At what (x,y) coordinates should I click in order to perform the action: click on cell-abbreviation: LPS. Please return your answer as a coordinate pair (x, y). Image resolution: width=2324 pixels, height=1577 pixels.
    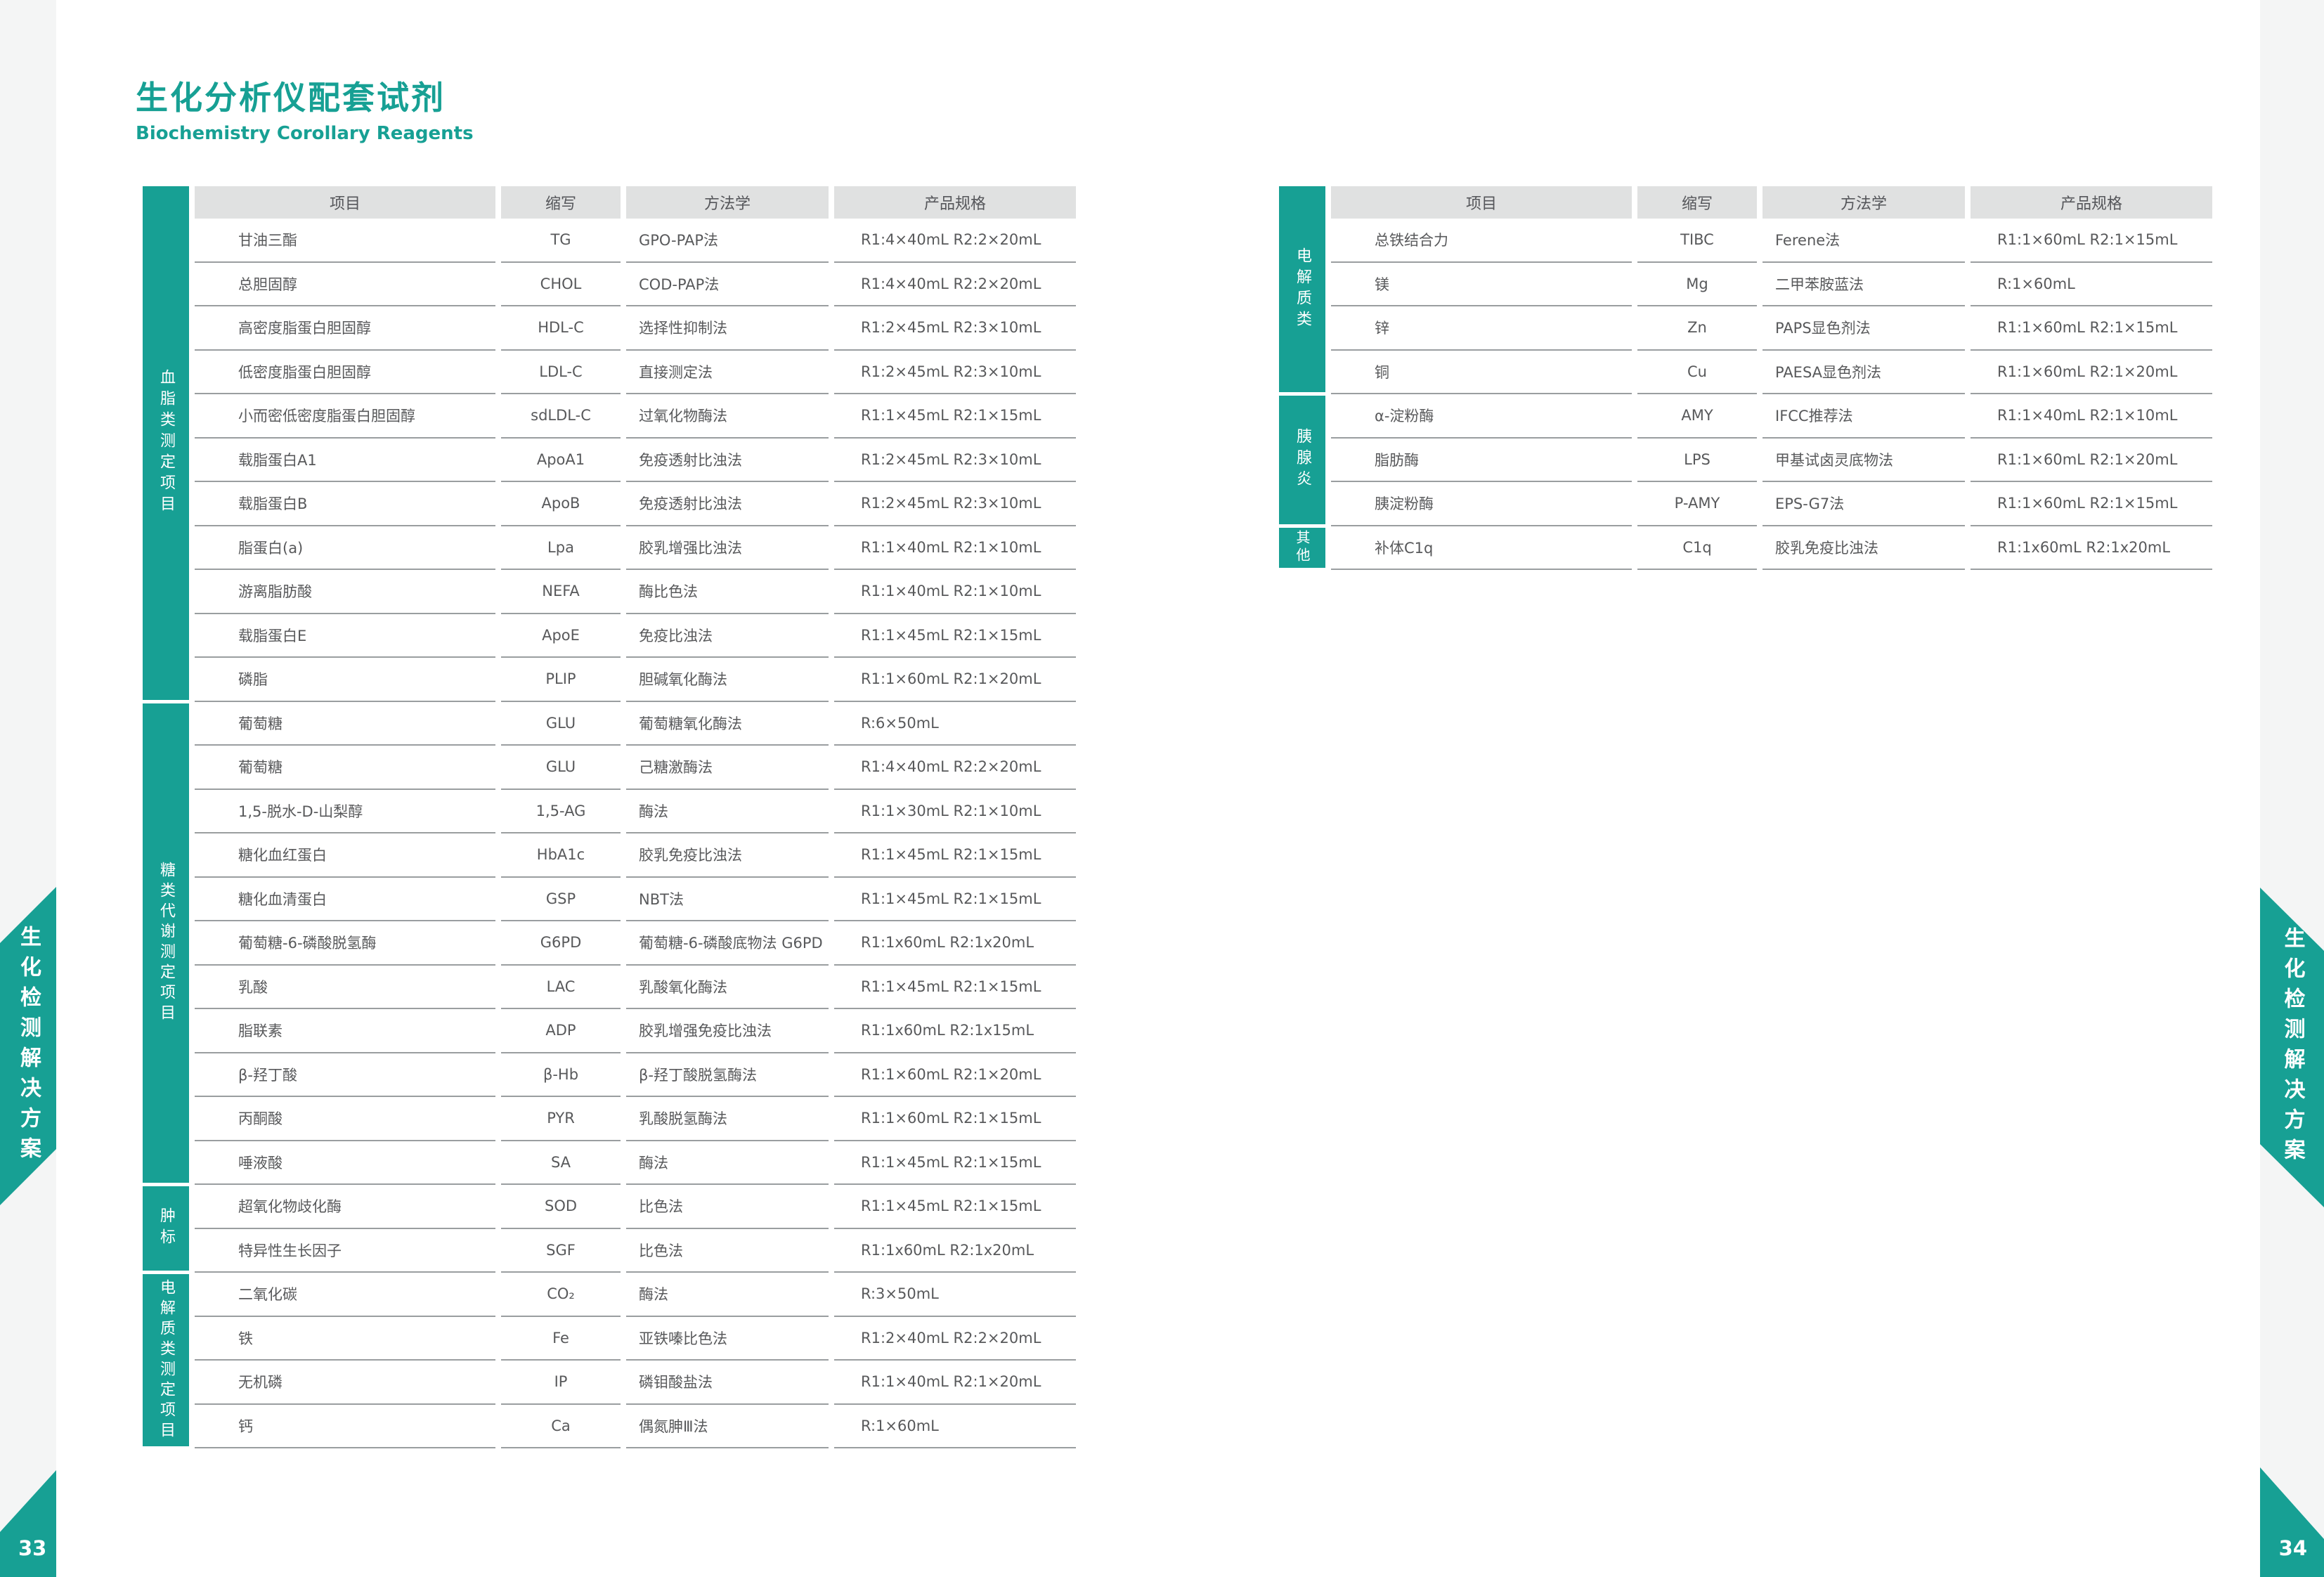
    Looking at the image, I should click on (1697, 460).